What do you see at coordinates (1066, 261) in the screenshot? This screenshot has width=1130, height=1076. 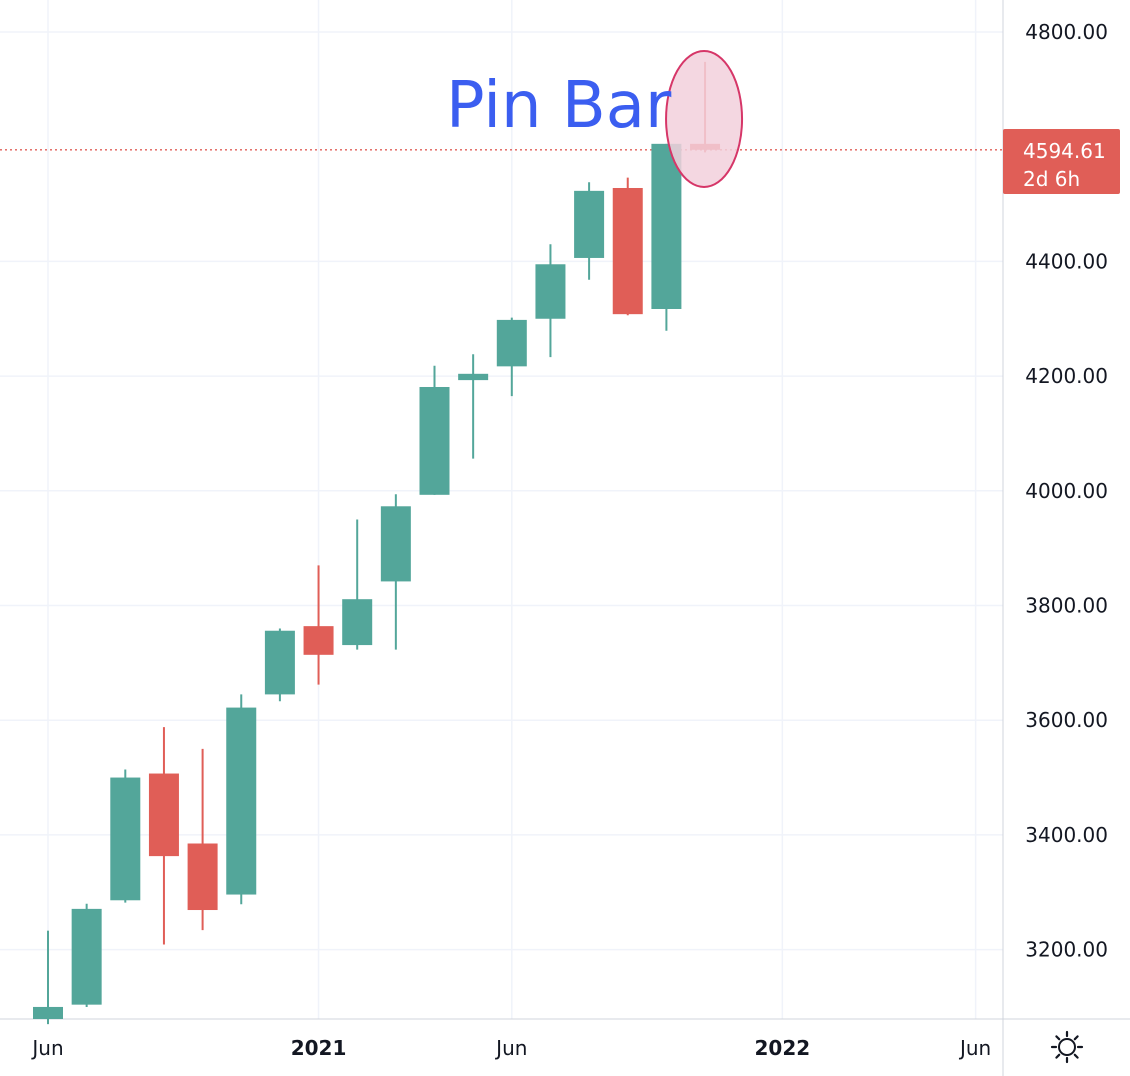 I see `y-tick-label: 4400.00` at bounding box center [1066, 261].